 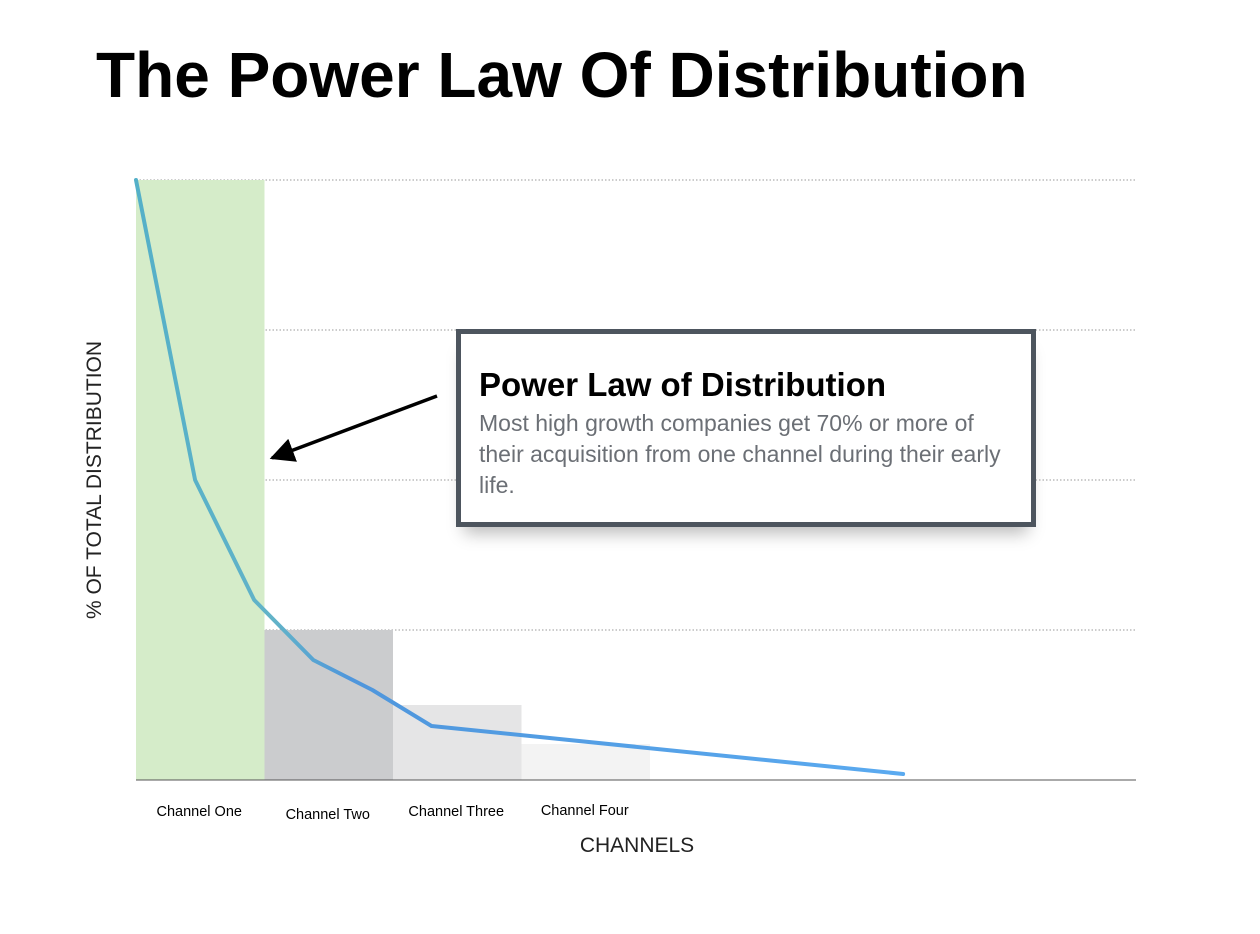 What do you see at coordinates (328, 815) in the screenshot?
I see `x-tick-label: Channel Two` at bounding box center [328, 815].